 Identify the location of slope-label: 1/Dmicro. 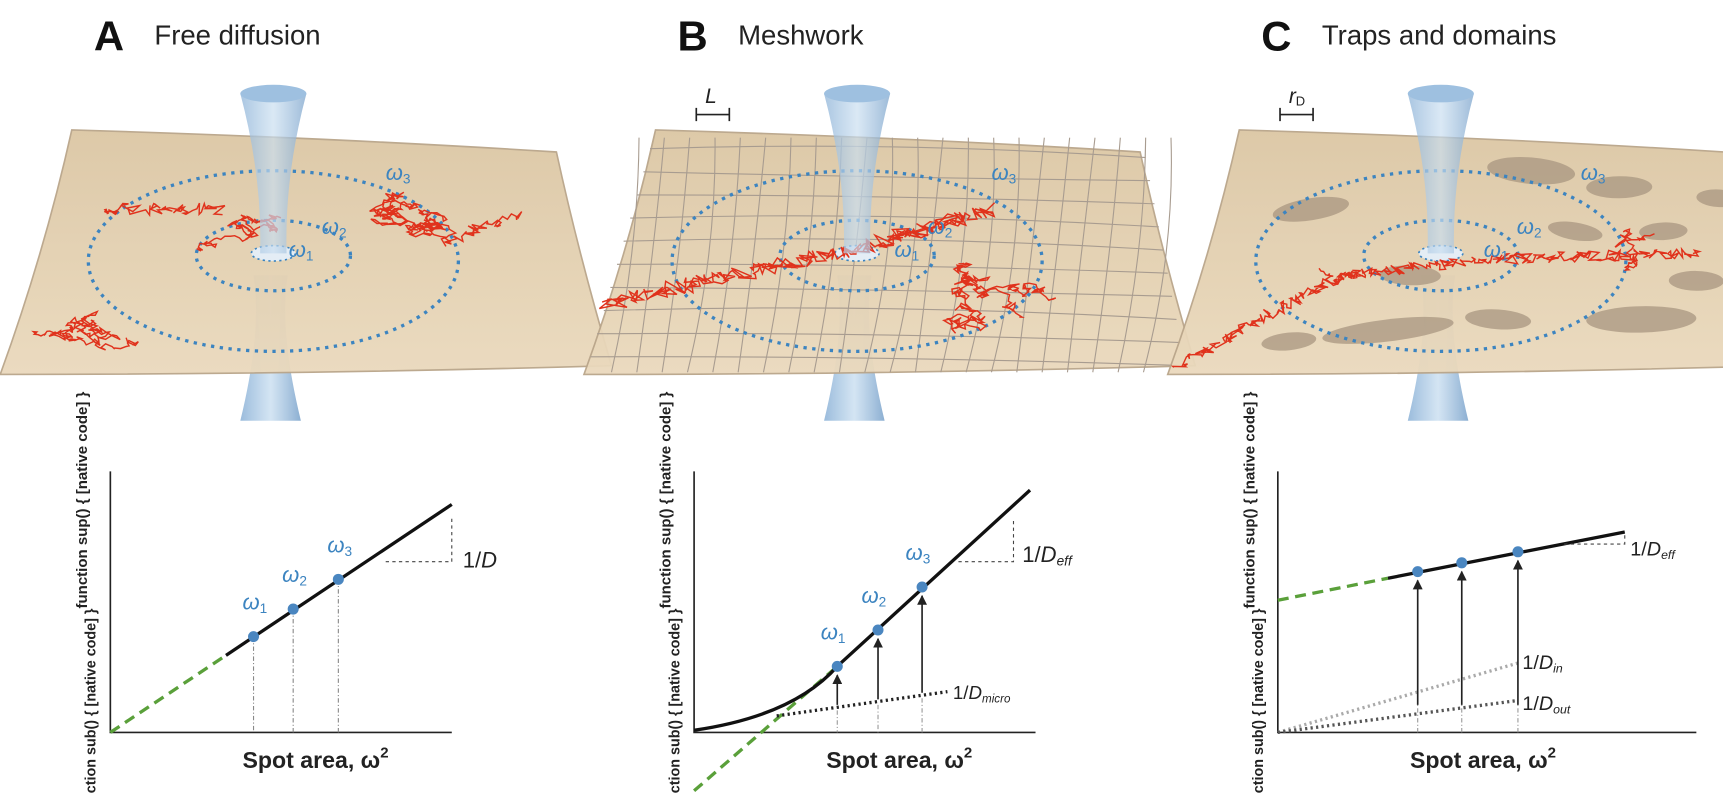
(982, 694).